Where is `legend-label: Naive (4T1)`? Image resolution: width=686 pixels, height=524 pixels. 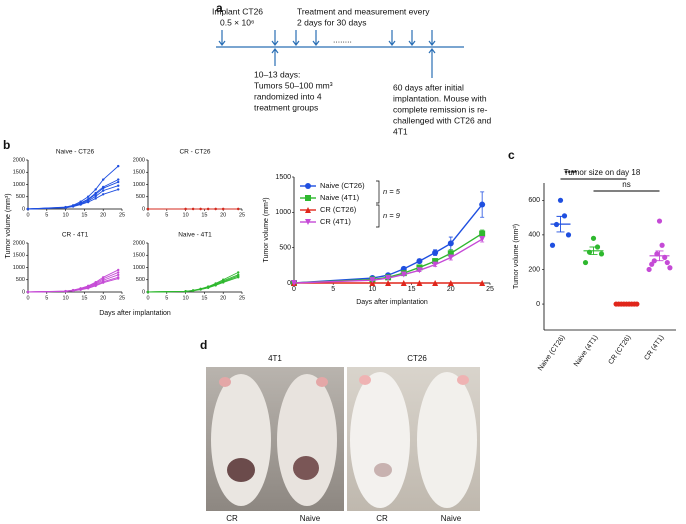 legend-label: Naive (4T1) is located at coordinates (340, 197).